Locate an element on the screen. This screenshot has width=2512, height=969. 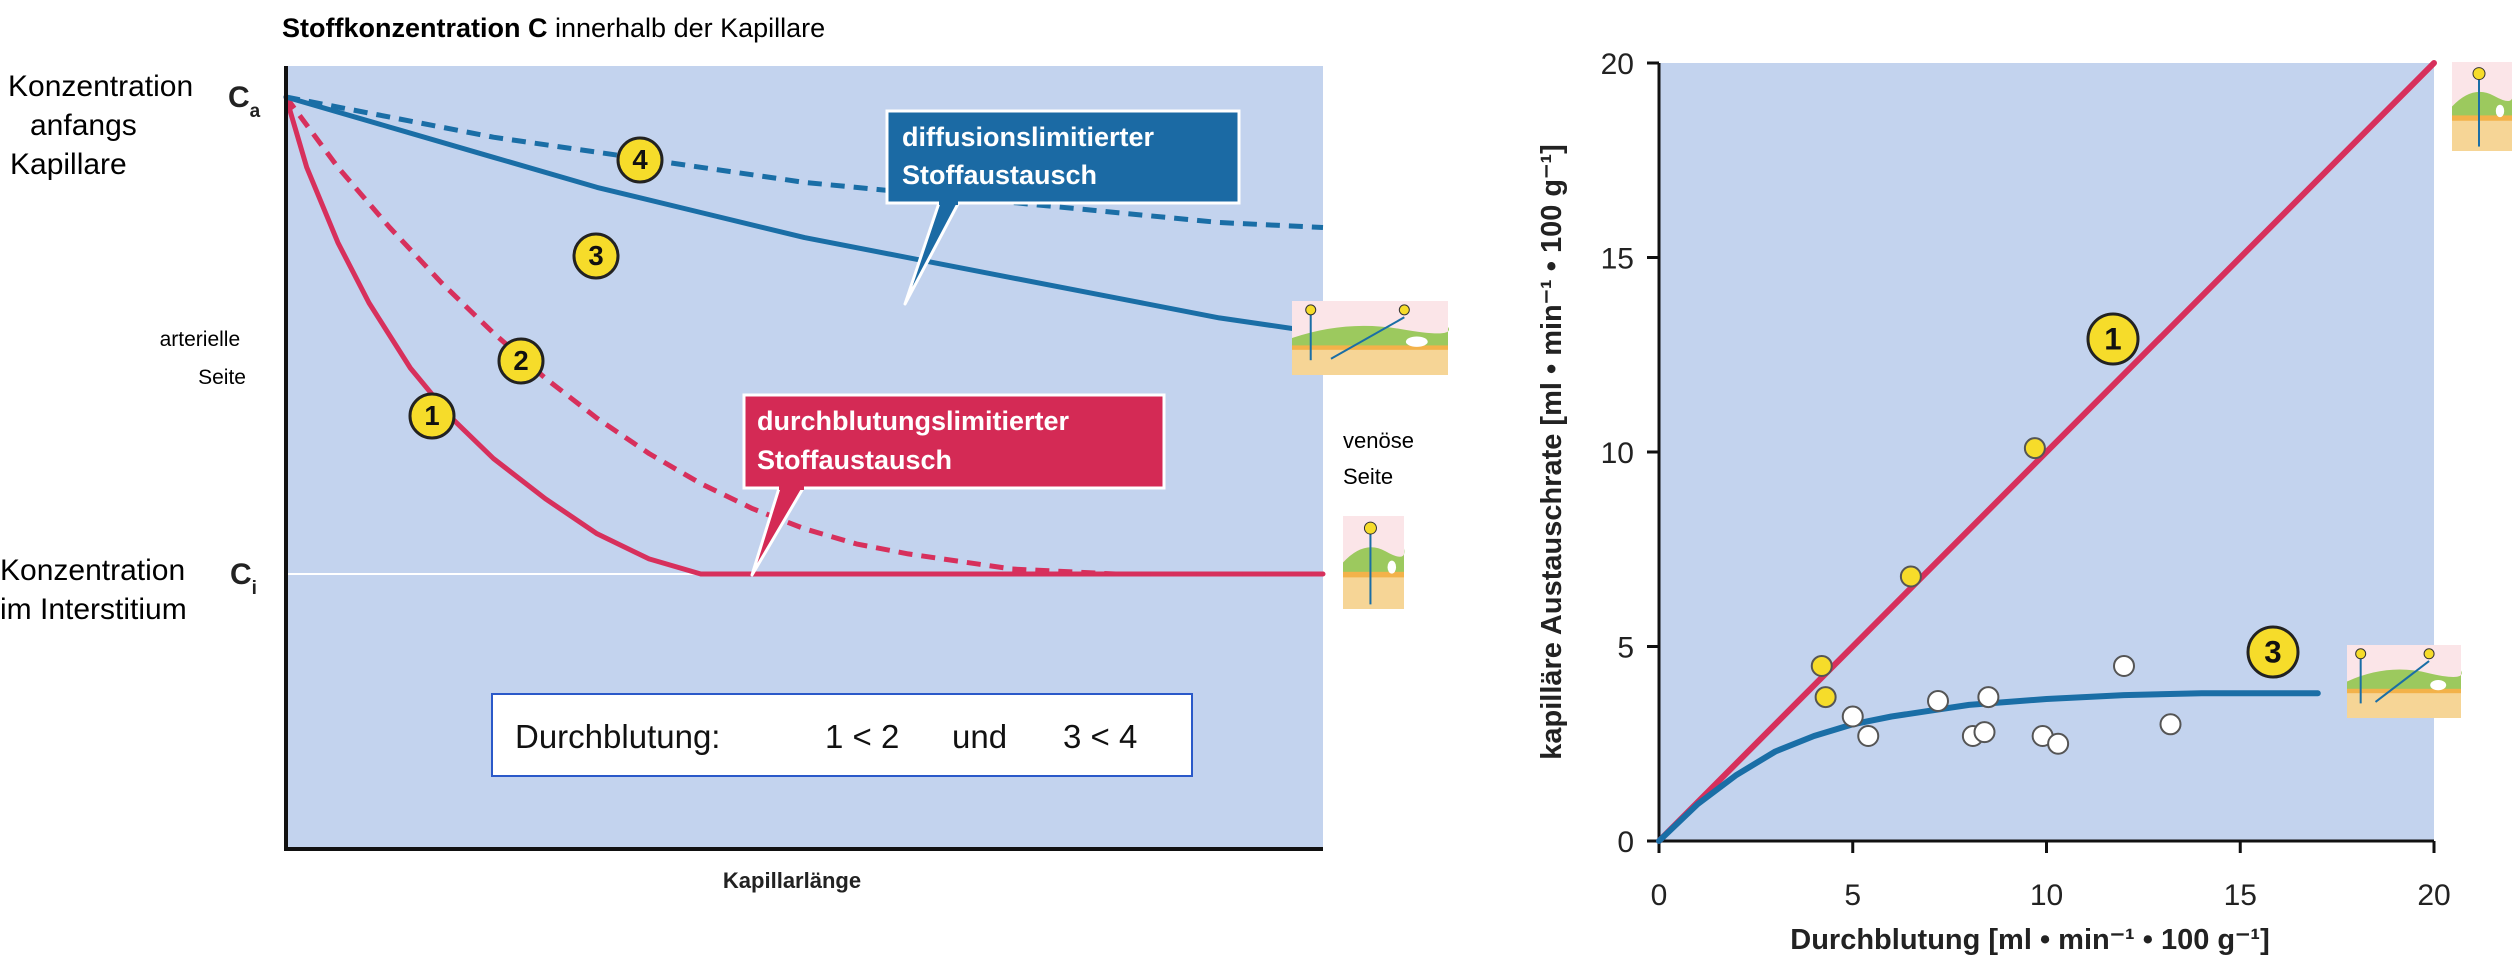
x-tick-label-15: 15 is located at coordinates (2240, 895).